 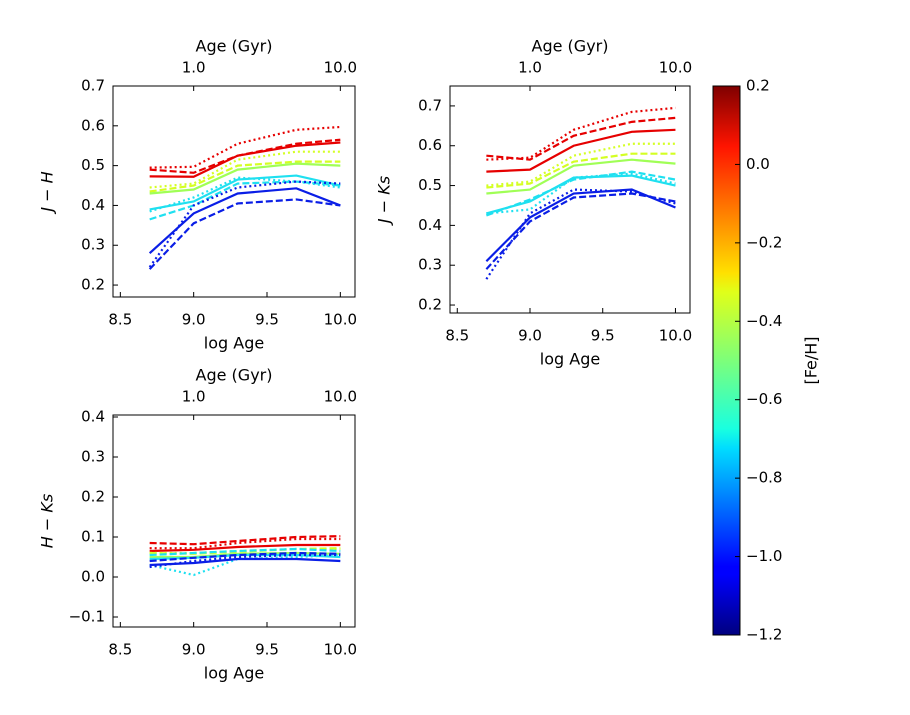 I want to click on colorbar-fill, so click(x=726, y=360).